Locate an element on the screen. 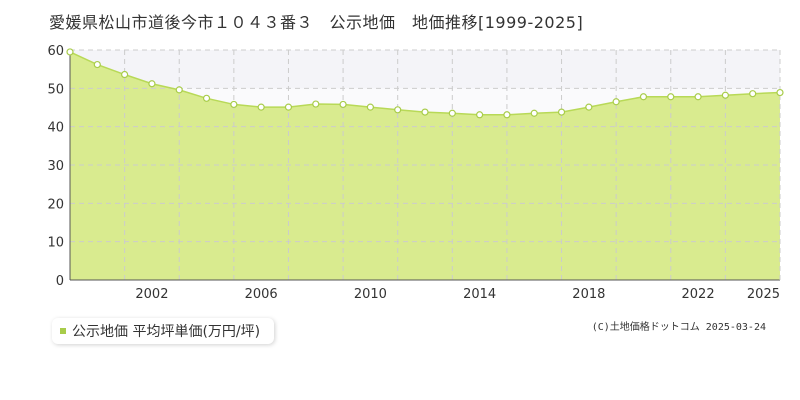  x-tick-label: 2022 is located at coordinates (698, 294).